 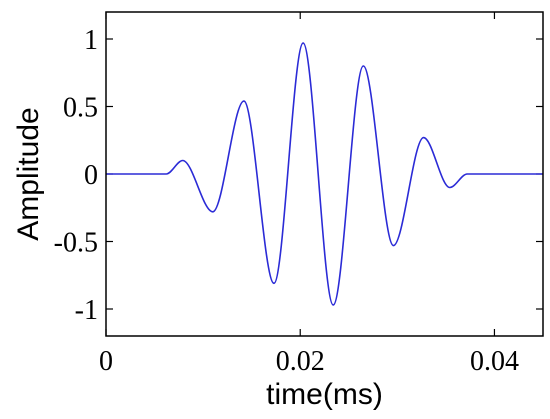 What do you see at coordinates (324, 394) in the screenshot?
I see `x-axis-label: time(ms)` at bounding box center [324, 394].